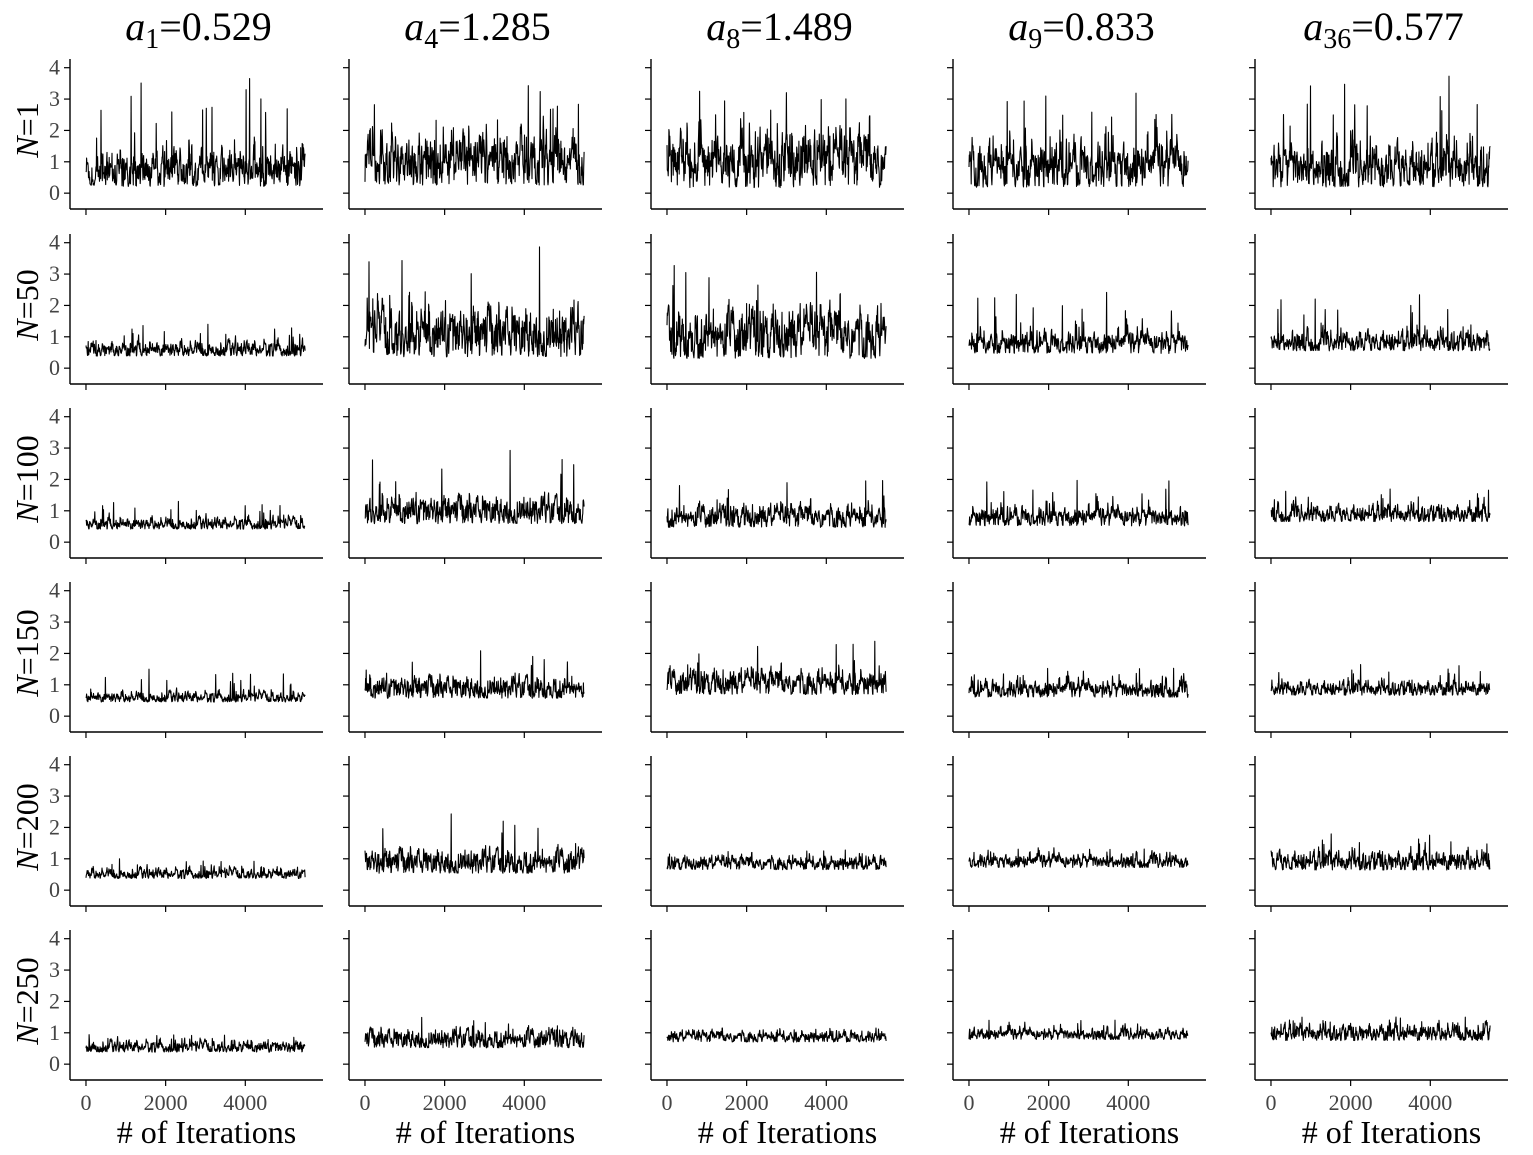  I want to click on row-label: N=200, so click(27, 827).